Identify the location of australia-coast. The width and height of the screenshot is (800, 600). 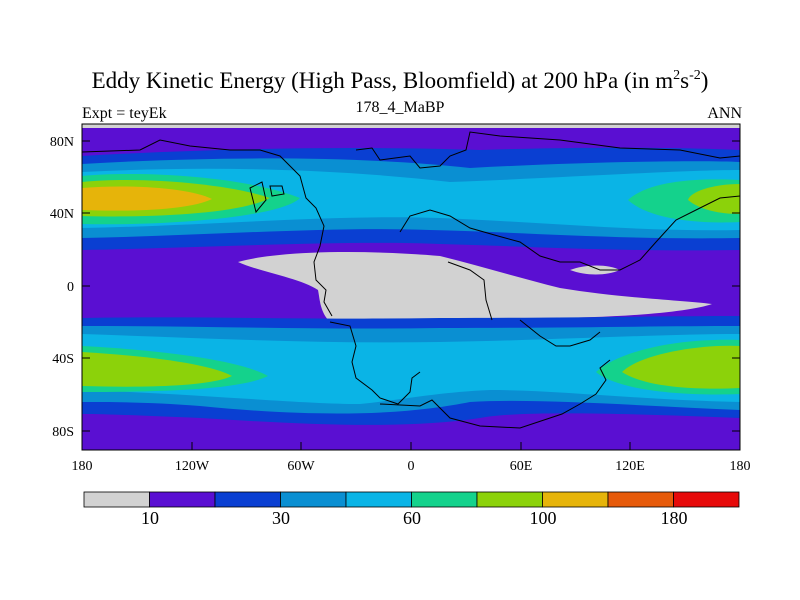
(560, 333).